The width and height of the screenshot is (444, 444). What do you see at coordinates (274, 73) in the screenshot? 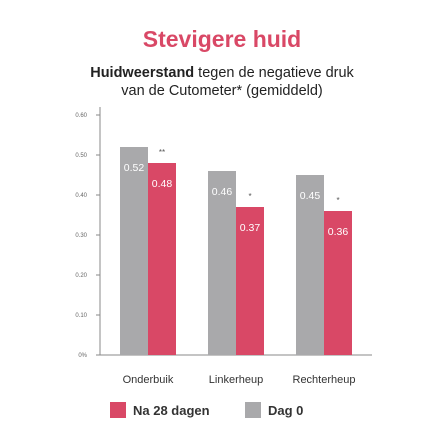
I see `subtitle-rest: tegen de negatieve druk` at bounding box center [274, 73].